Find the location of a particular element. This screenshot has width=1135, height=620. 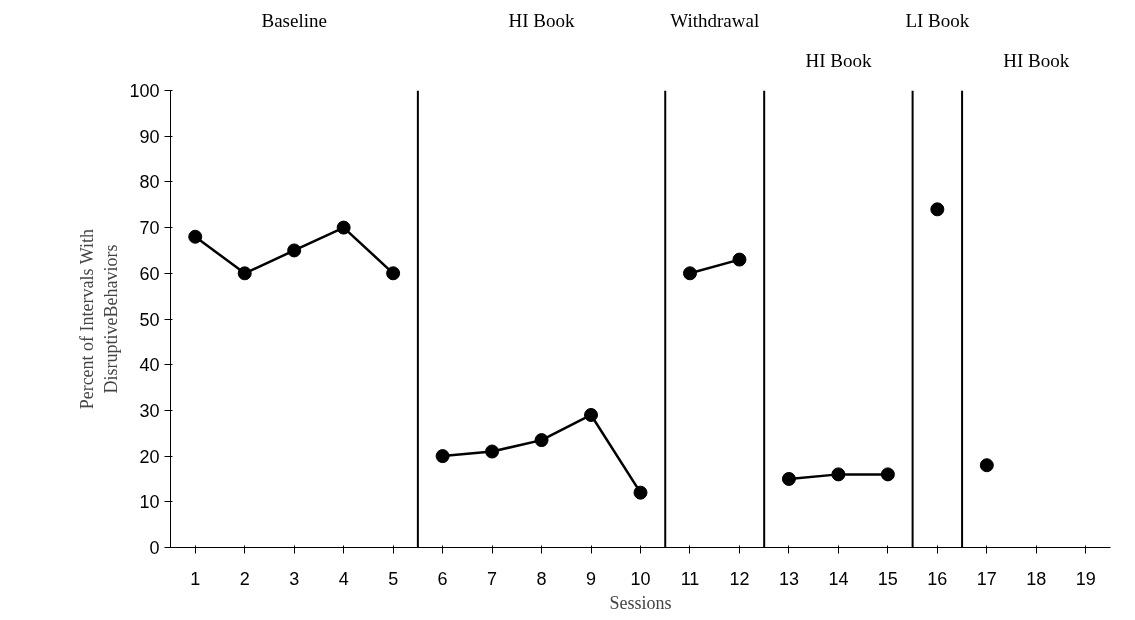

x-tick-label: 16 is located at coordinates (937, 578).